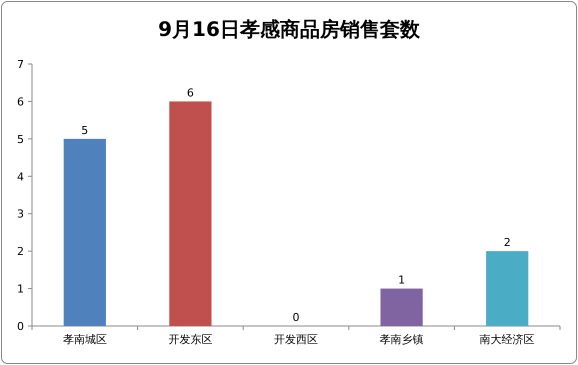 This screenshot has height=365, width=578. What do you see at coordinates (402, 339) in the screenshot?
I see `x-tick-label: 孝南乡镇` at bounding box center [402, 339].